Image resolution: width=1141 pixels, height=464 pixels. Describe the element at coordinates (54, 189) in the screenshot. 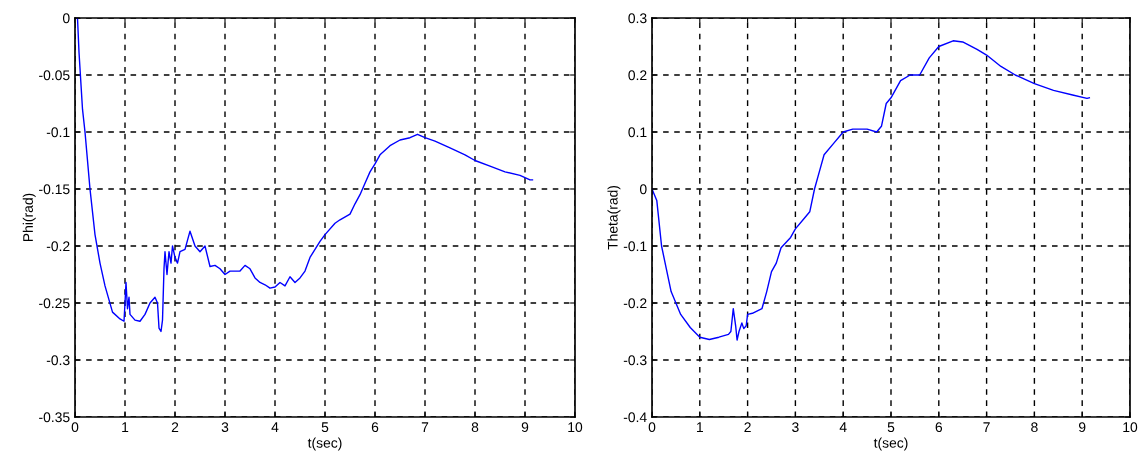

I see `y-tick-label: -0.15` at that location.